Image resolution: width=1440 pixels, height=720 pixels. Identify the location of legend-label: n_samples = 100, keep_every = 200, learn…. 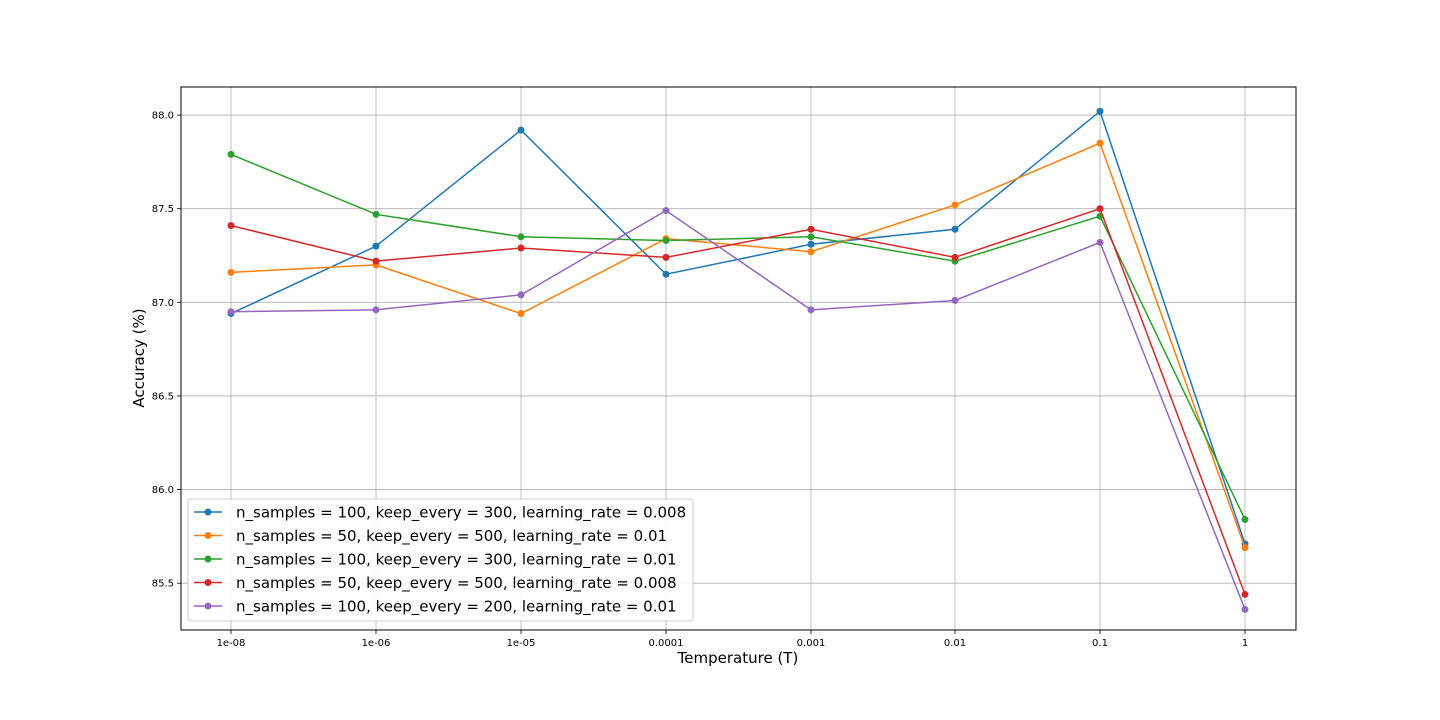
(456, 607).